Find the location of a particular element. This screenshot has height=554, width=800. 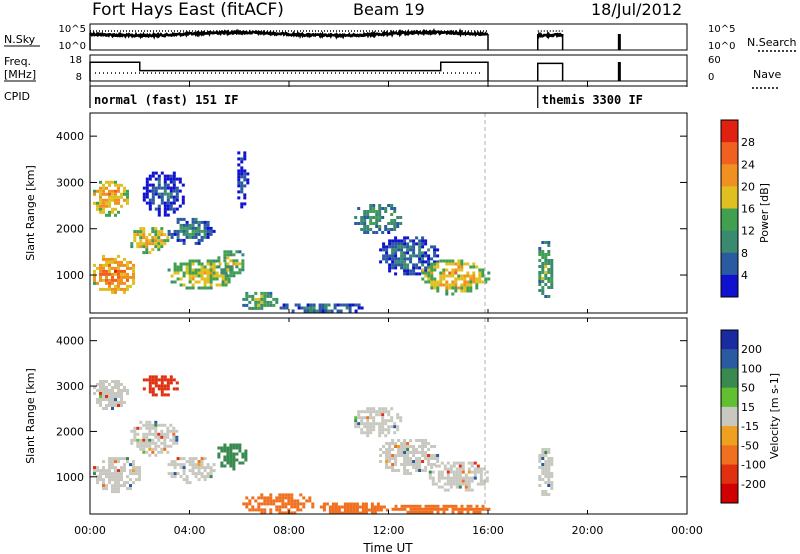

freq-strip: 18 8 60 0 is located at coordinates (395, 68).